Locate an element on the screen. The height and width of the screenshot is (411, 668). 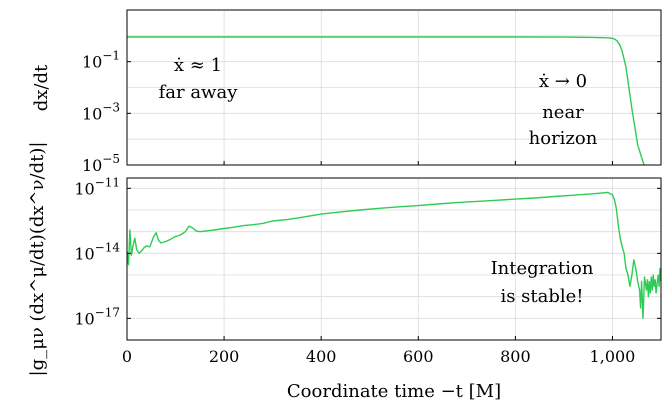
bottom-y-tick-label: 10−14 is located at coordinates (97, 251).